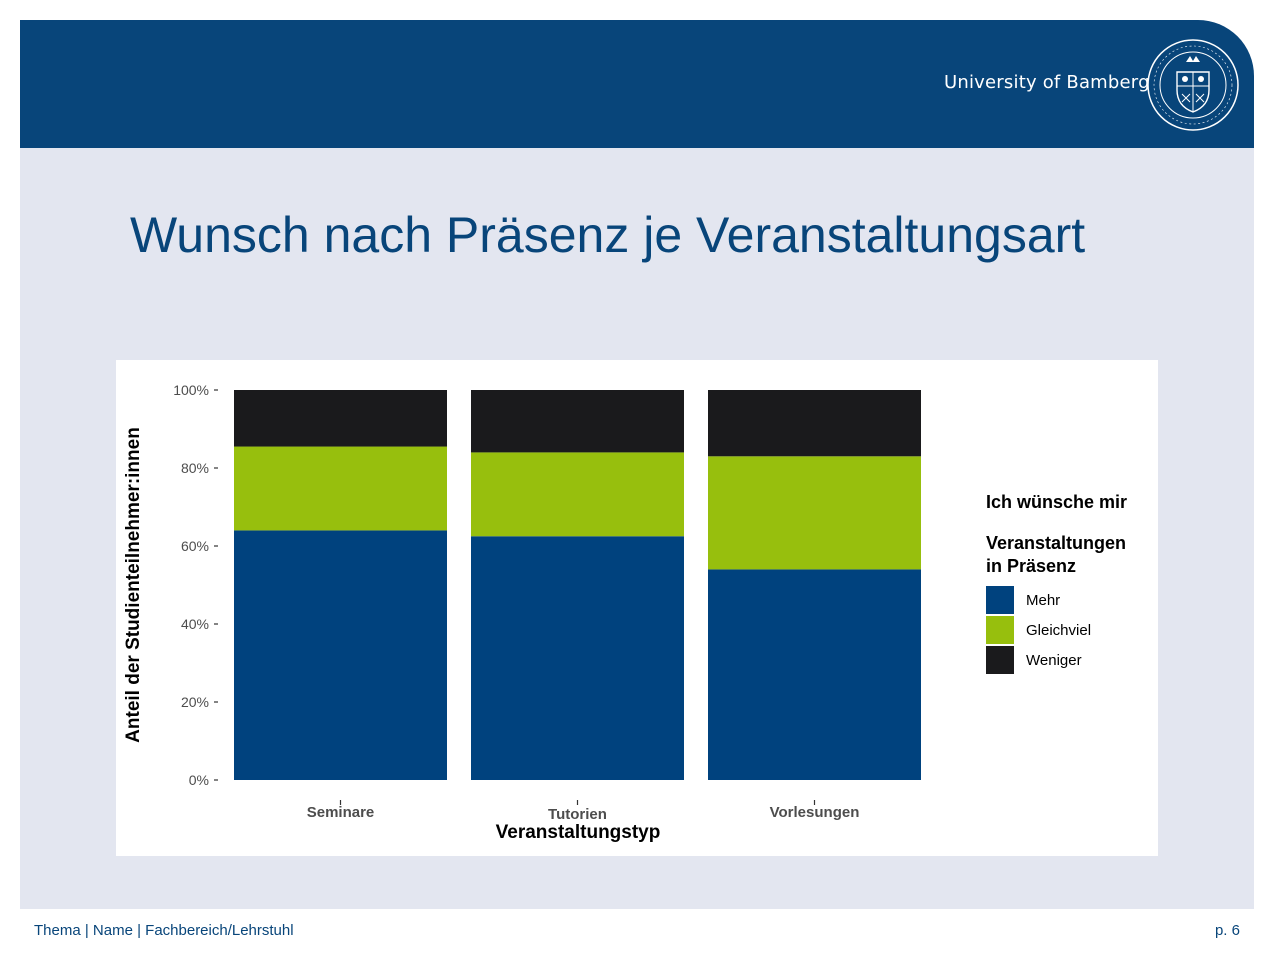 This screenshot has height=956, width=1274. What do you see at coordinates (637, 84) in the screenshot?
I see `header-bar: University of Bamberg` at bounding box center [637, 84].